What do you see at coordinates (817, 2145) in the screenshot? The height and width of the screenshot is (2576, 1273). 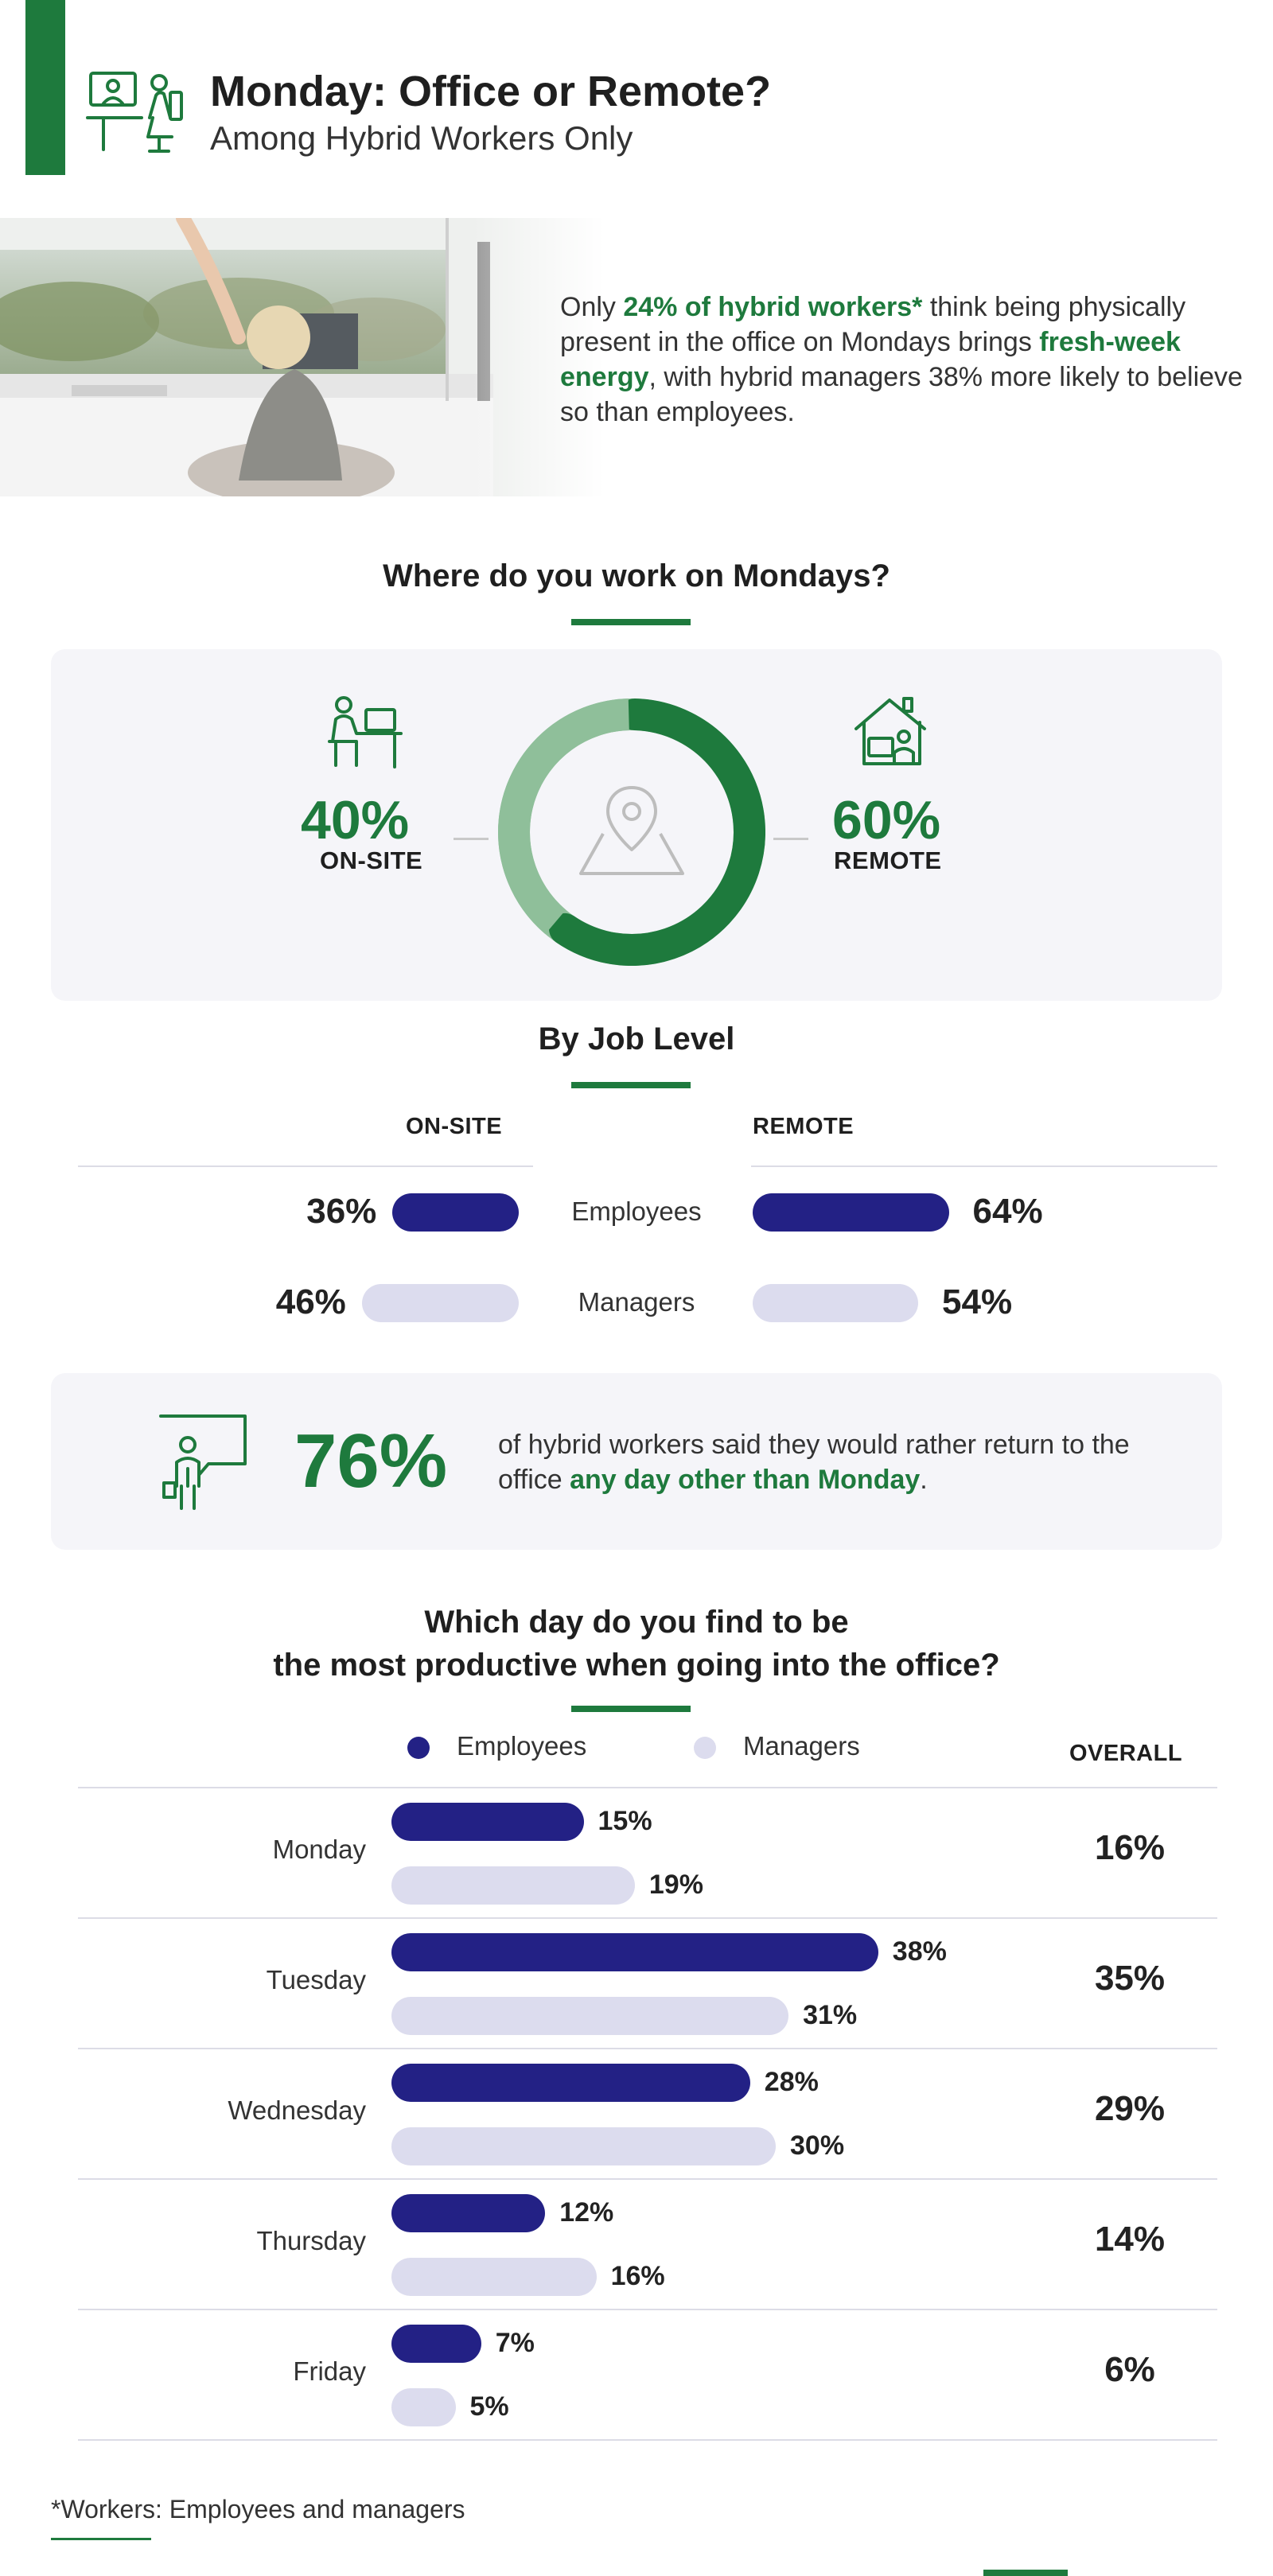 I see `day-val-managers-wednesday: 30%` at bounding box center [817, 2145].